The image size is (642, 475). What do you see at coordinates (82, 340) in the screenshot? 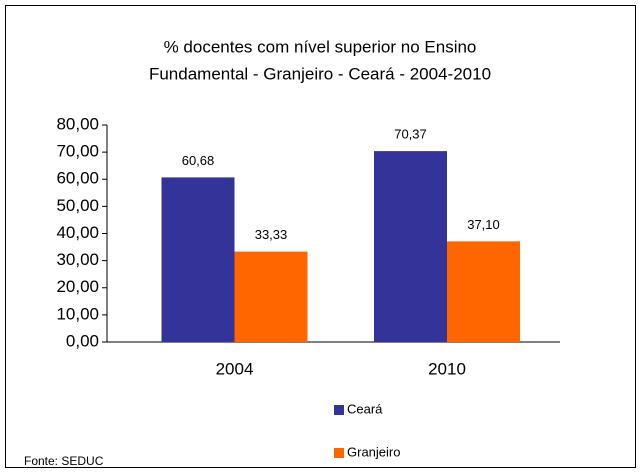
I see `y-tick-label: 0,00` at bounding box center [82, 340].